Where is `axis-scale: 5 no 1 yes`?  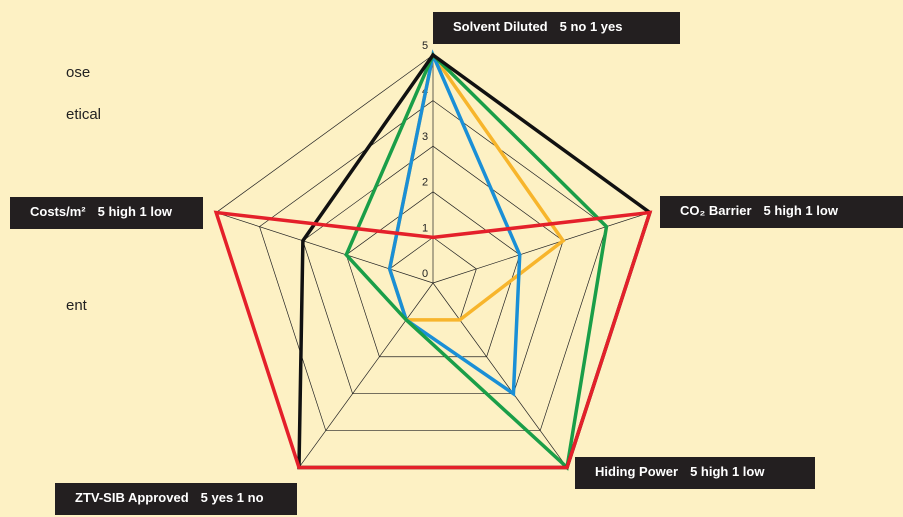 axis-scale: 5 no 1 yes is located at coordinates (591, 26).